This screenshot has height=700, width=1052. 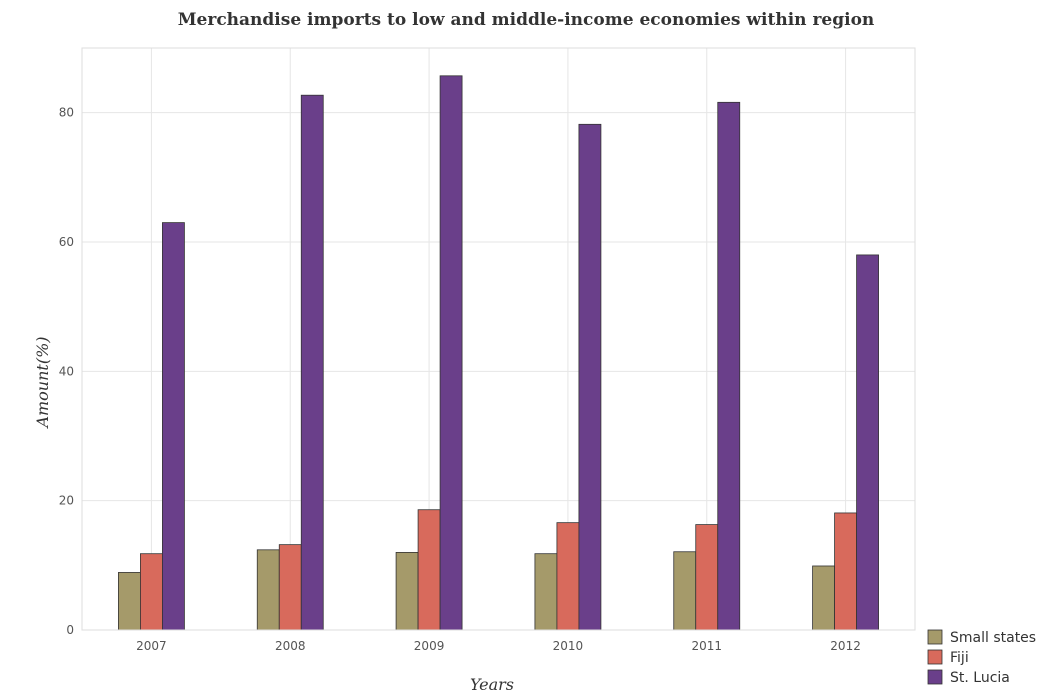 I want to click on x-tick-label: 2011, so click(x=706, y=646).